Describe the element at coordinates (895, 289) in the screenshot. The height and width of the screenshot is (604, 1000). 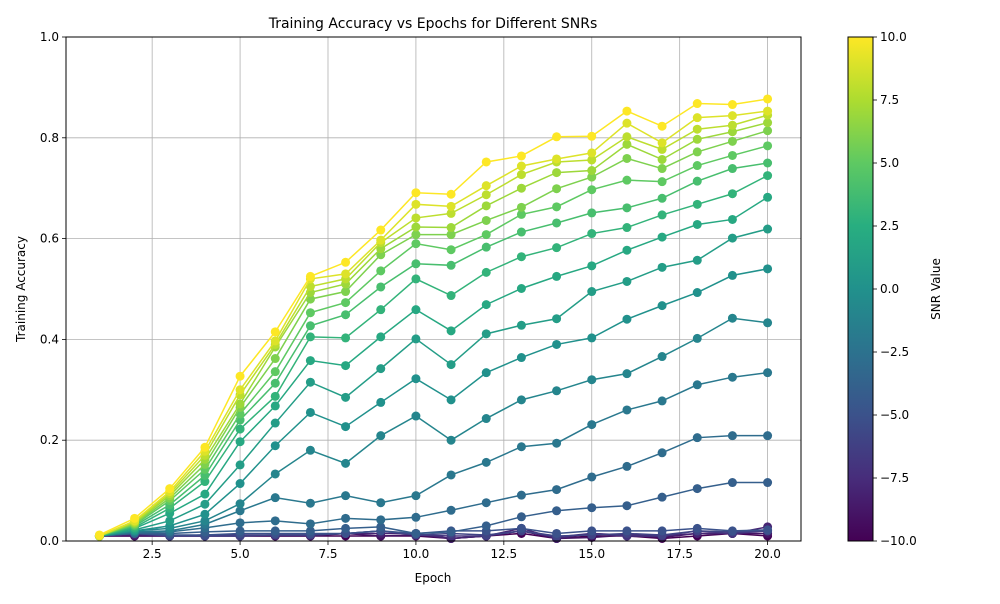
I see `colorbar-ticks: 10.0 7.5 5.0 2.5 0.0 −2.5 −5.0 −7.5 −10.0` at that location.